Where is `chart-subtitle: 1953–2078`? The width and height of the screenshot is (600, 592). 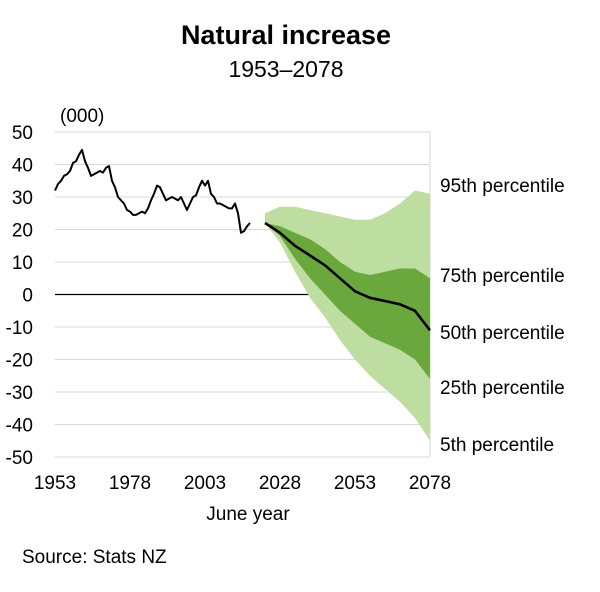
chart-subtitle: 1953–2078 is located at coordinates (285, 69).